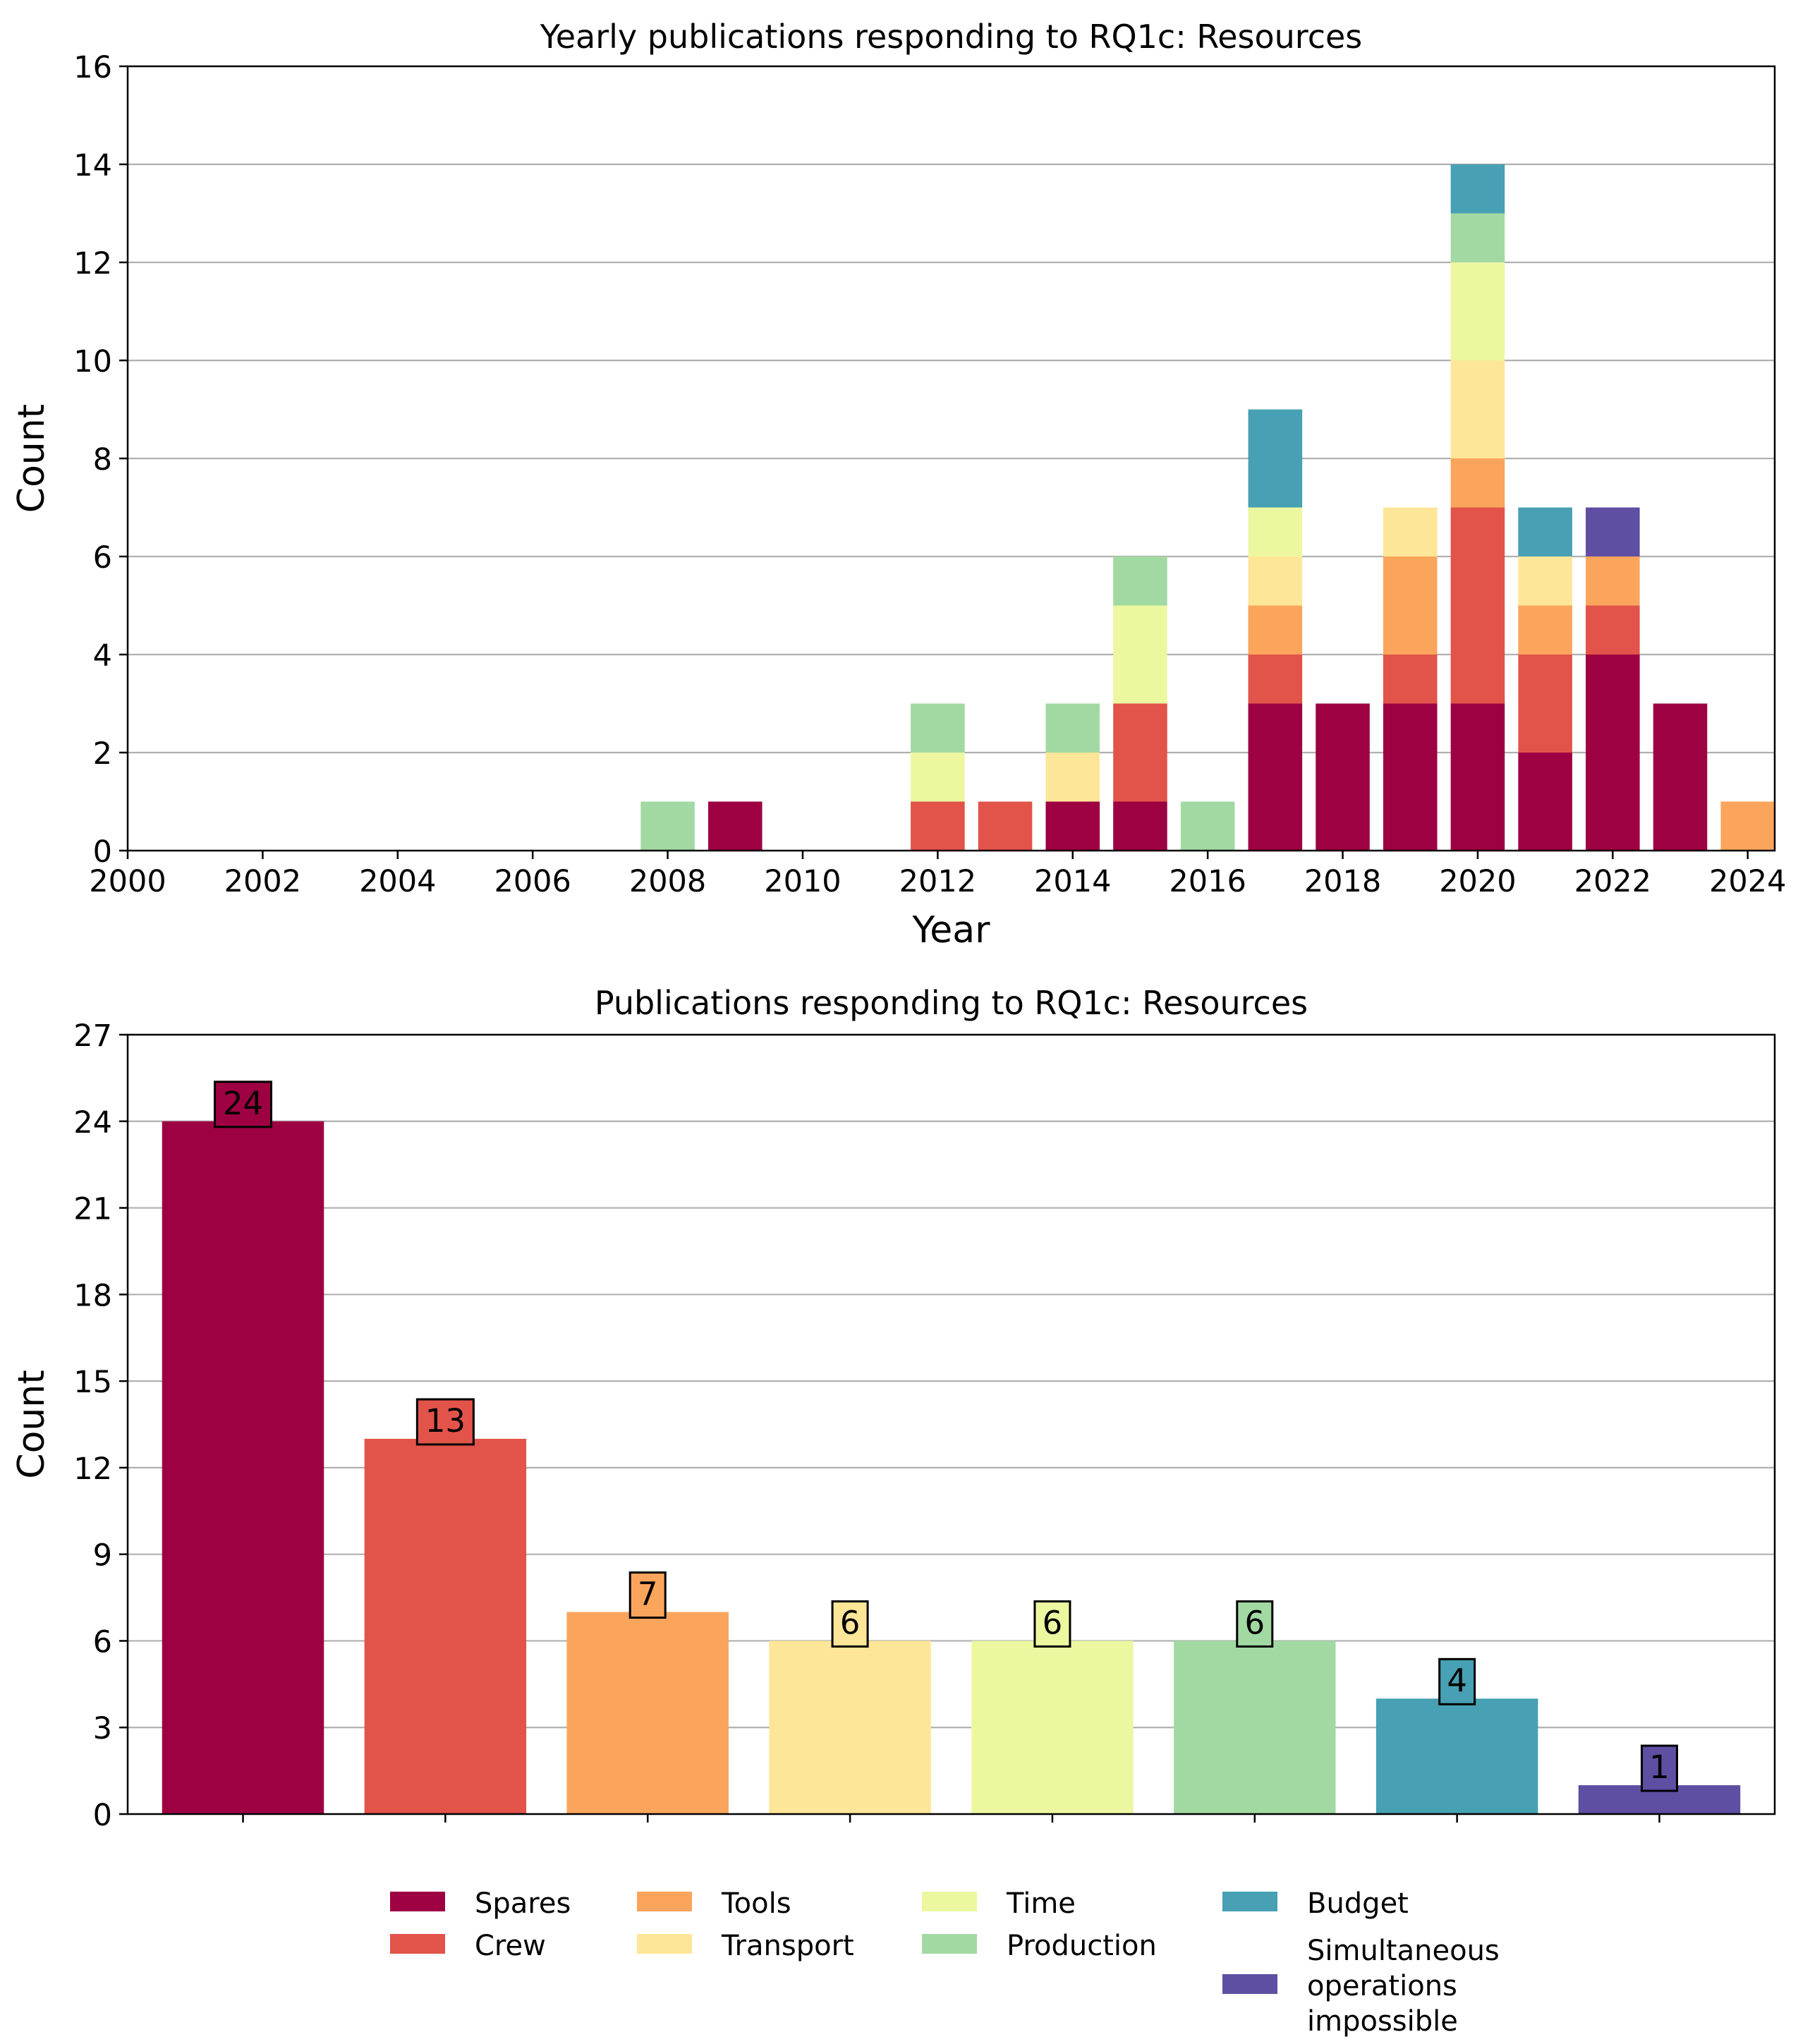  What do you see at coordinates (1255, 1624) in the screenshot?
I see `data-label-box-production` at bounding box center [1255, 1624].